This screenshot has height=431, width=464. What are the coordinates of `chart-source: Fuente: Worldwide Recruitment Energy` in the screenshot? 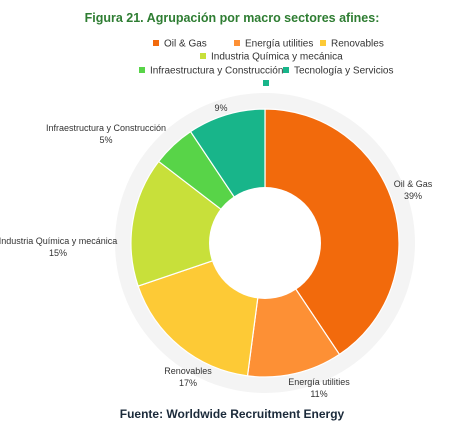 It's located at (232, 414).